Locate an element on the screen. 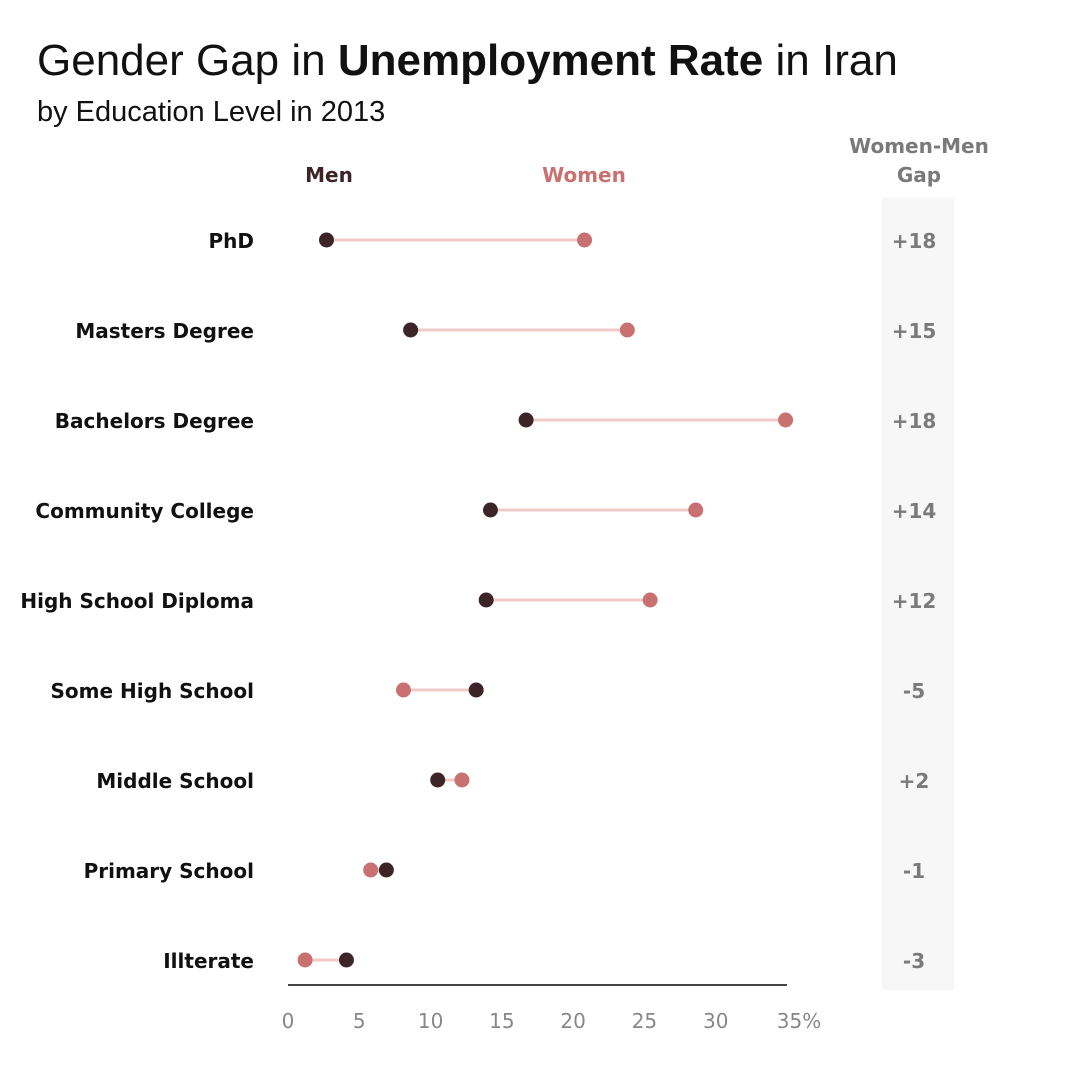 This screenshot has width=1080, height=1080. x-tick-label: 0 is located at coordinates (288, 1021).